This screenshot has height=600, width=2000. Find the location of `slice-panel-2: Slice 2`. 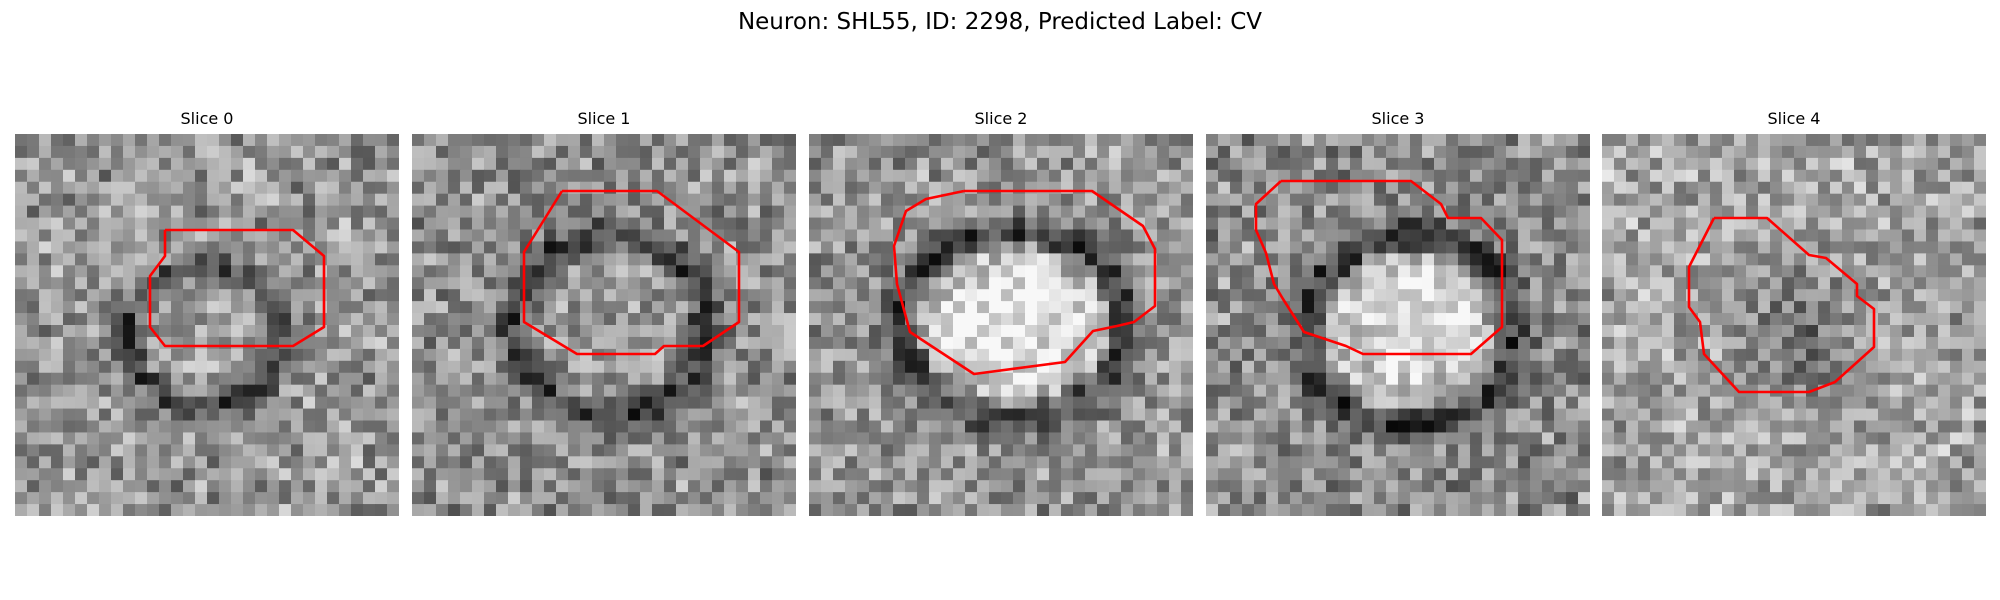

slice-panel-2: Slice 2 is located at coordinates (1001, 312).